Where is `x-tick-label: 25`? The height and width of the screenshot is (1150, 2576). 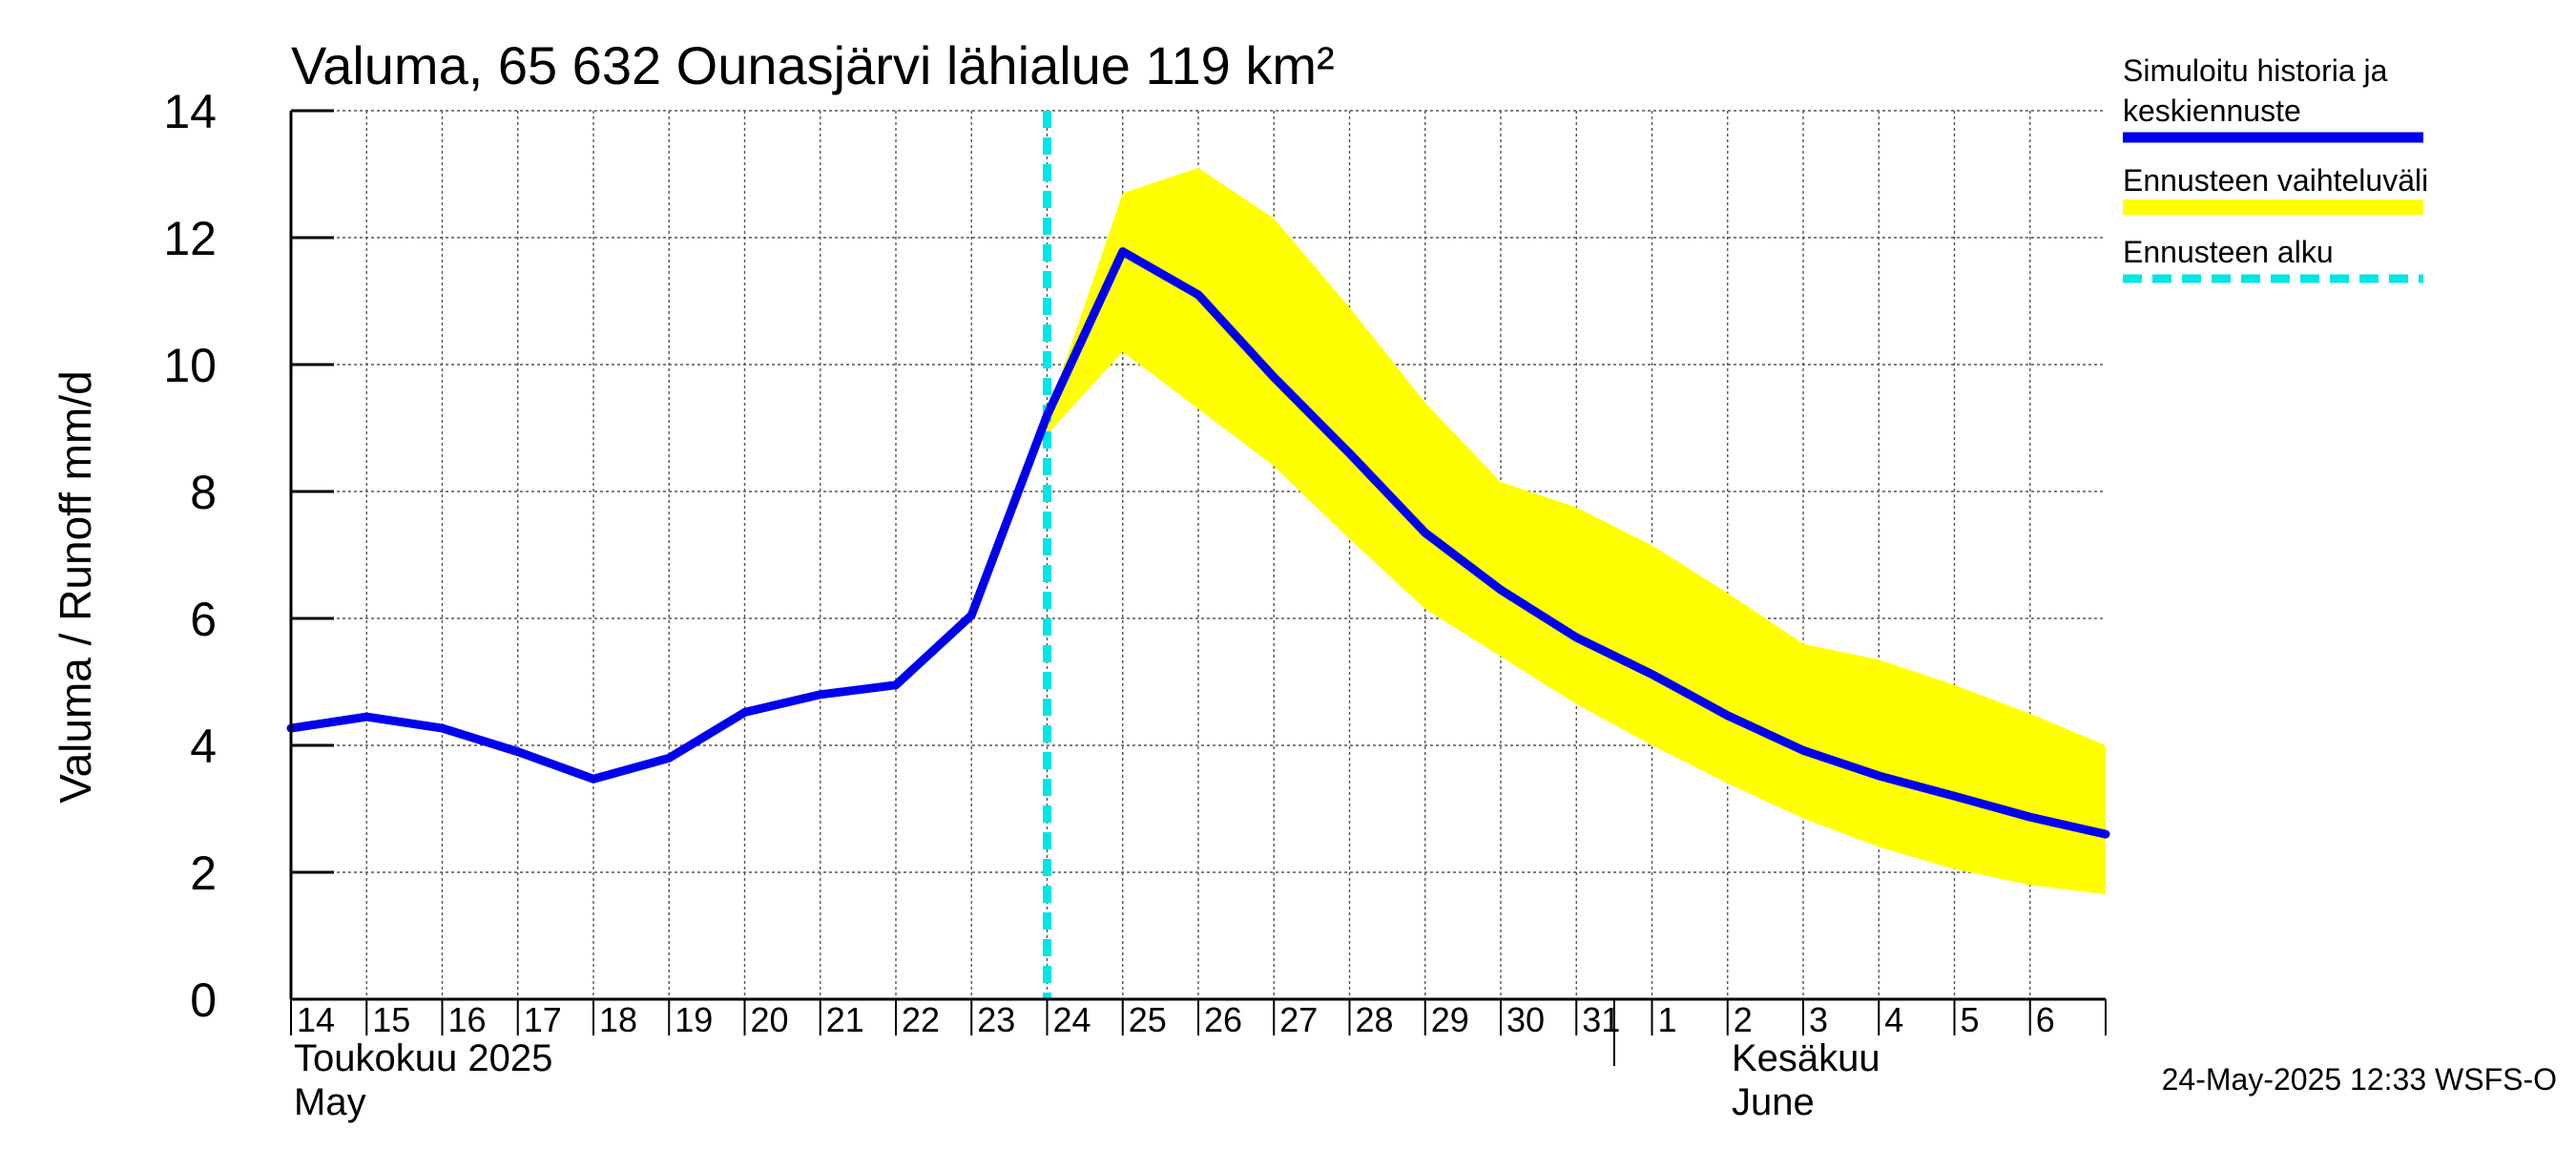 x-tick-label: 25 is located at coordinates (1148, 1019).